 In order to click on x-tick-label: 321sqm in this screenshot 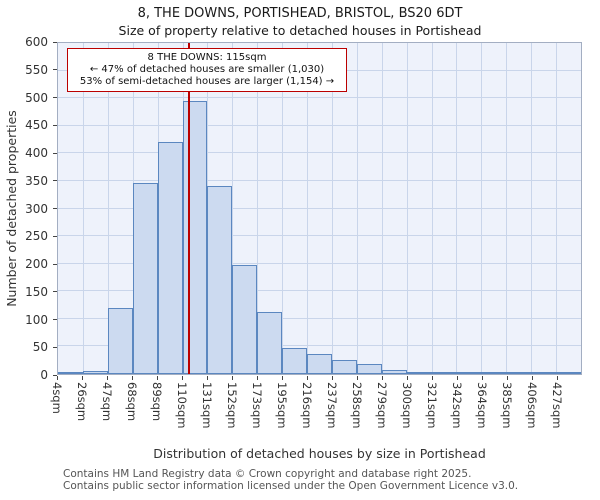, I will do `click(432, 405)`.